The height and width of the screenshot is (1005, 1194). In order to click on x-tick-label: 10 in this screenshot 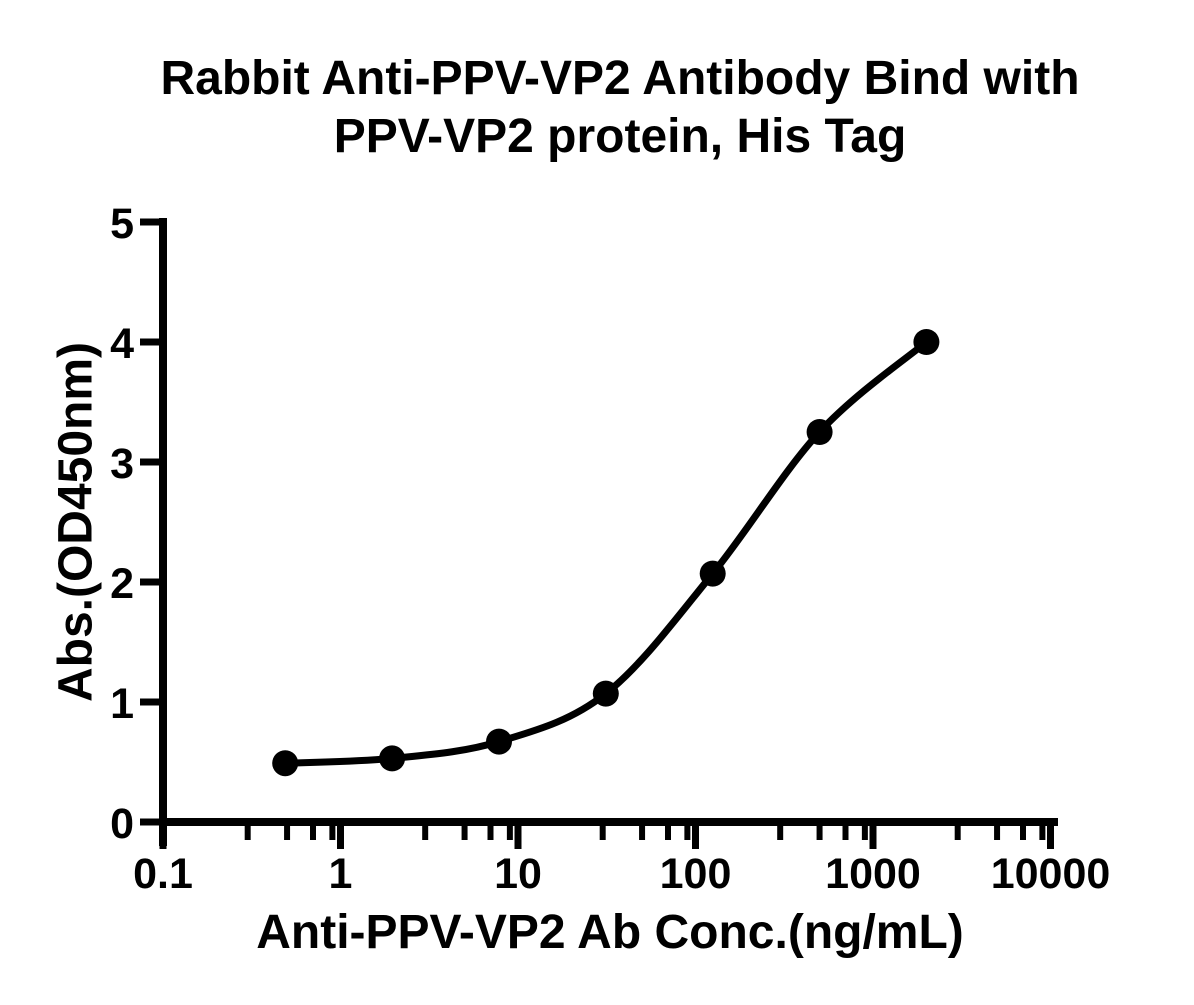, I will do `click(518, 874)`.